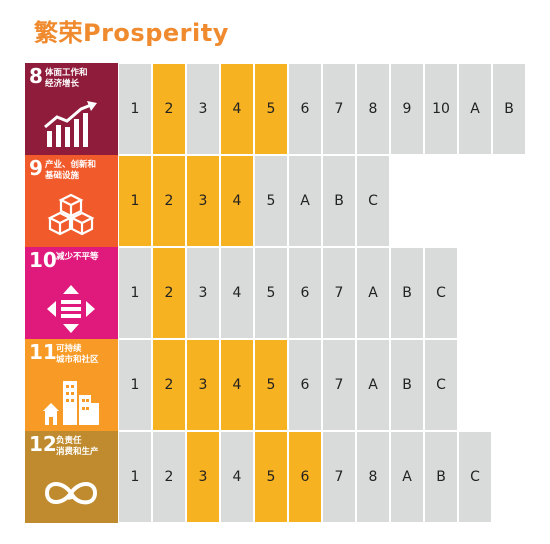  What do you see at coordinates (203, 293) in the screenshot?
I see `target-cell-10-3: 3` at bounding box center [203, 293].